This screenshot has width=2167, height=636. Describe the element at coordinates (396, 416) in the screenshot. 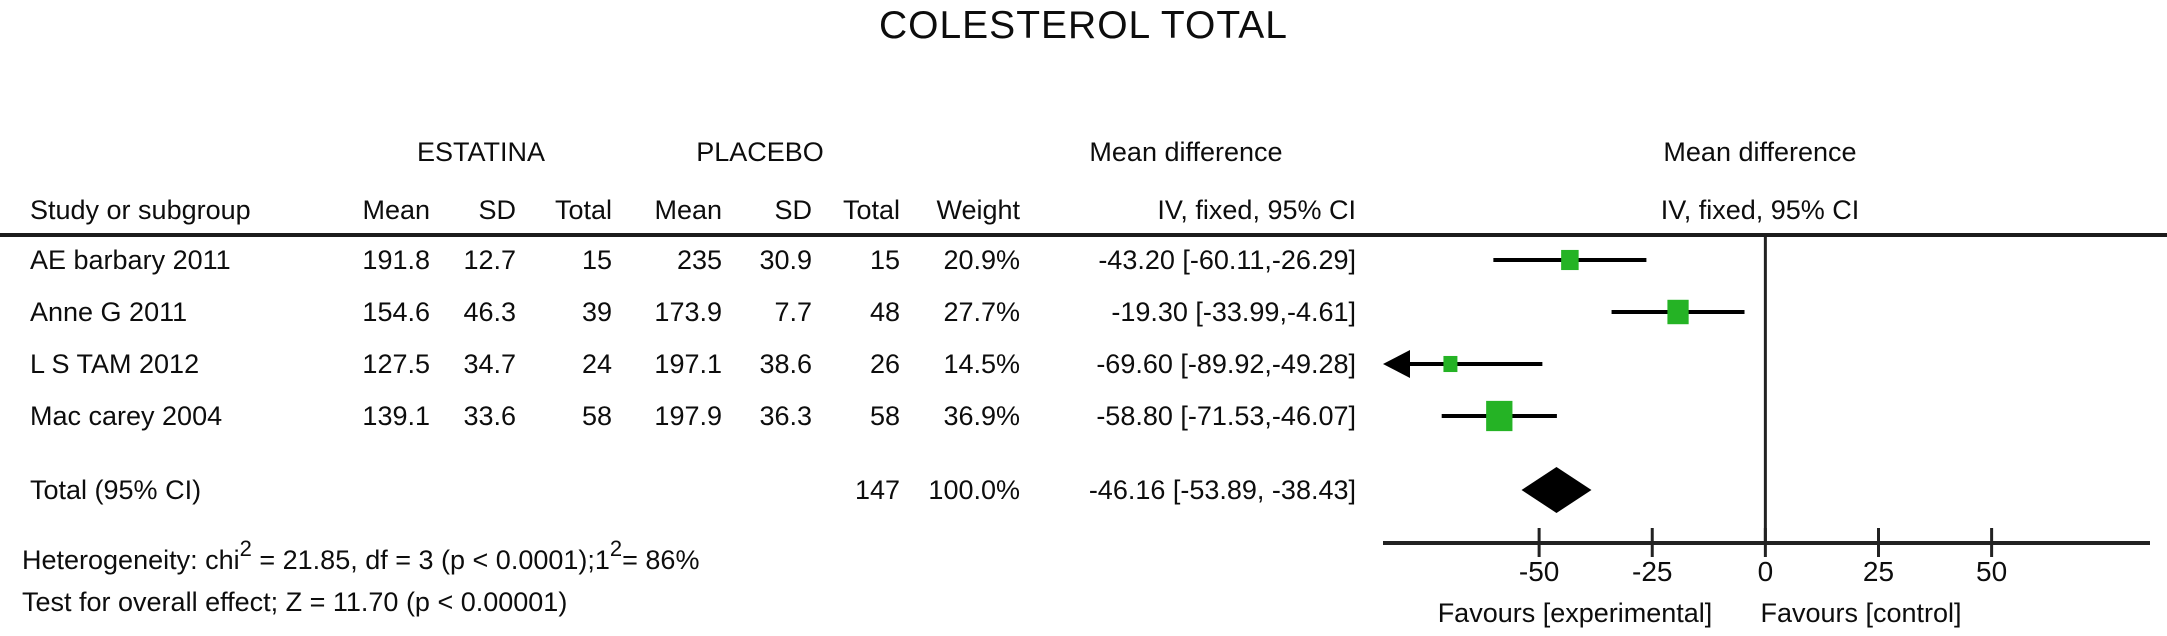

I see `mean-exp: 139.1` at that location.